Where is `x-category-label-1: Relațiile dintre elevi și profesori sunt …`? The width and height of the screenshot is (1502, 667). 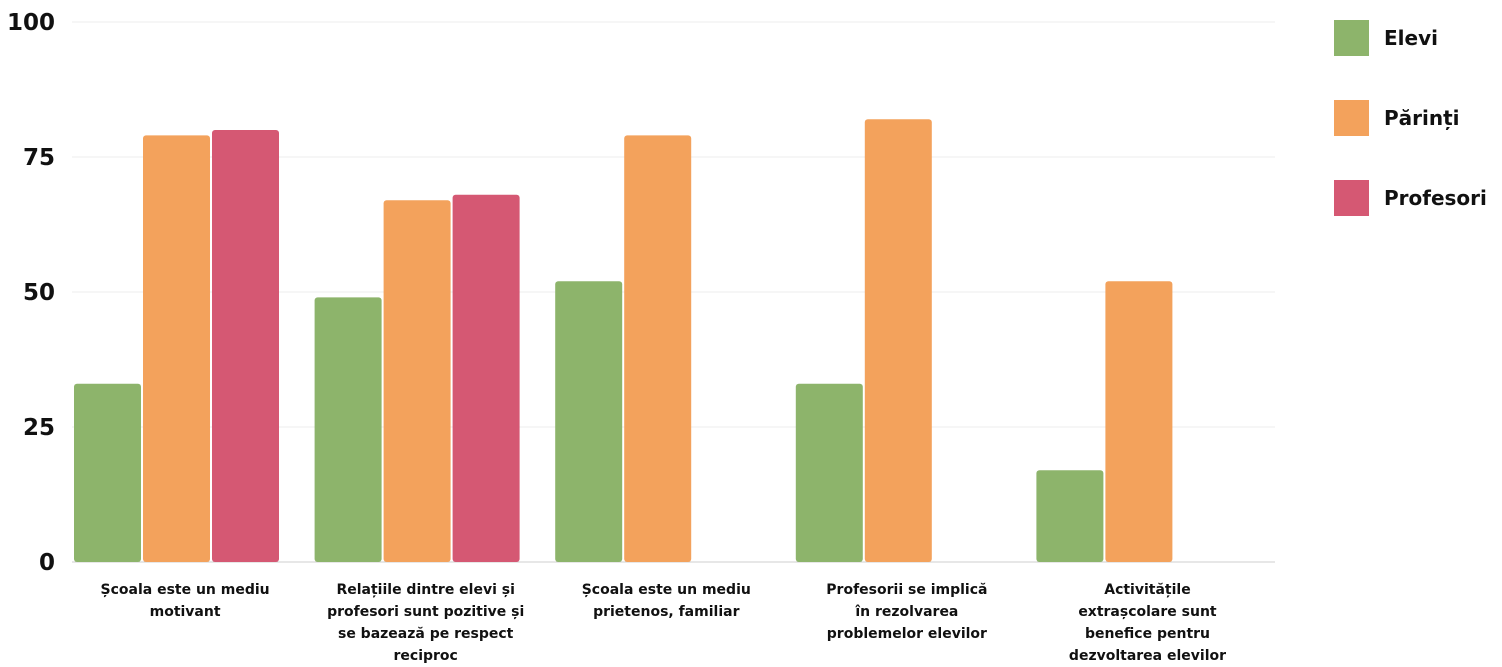
x-category-label-1: Relațiile dintre elevi și profesori sunt … is located at coordinates (425, 623).